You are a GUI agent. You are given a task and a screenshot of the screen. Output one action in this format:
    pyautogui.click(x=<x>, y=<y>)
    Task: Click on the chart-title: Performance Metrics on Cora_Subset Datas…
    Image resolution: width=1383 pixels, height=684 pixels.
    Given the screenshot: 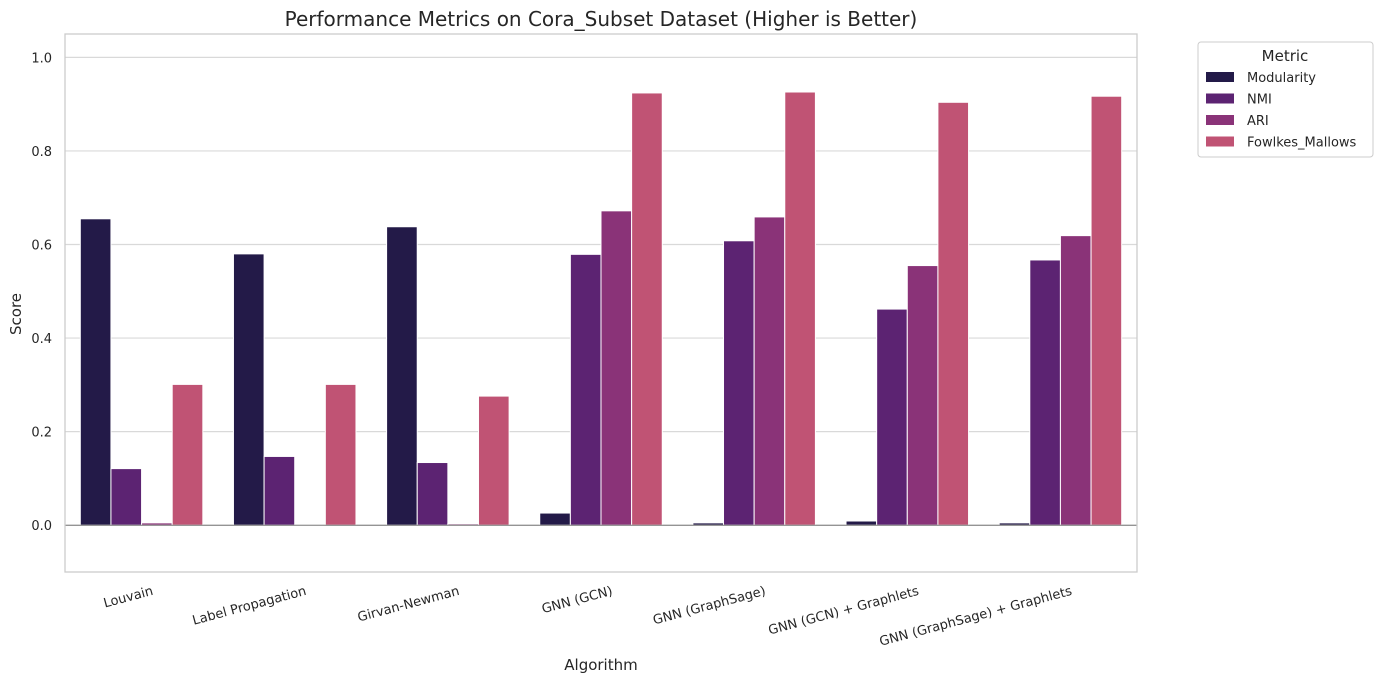 What is the action you would take?
    pyautogui.click(x=601, y=19)
    